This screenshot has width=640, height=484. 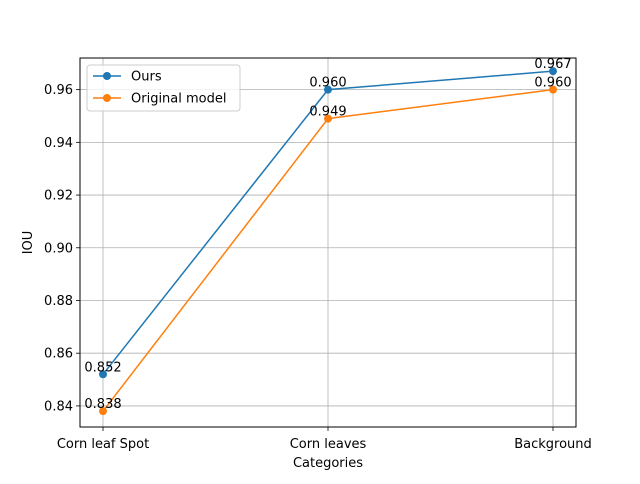 What do you see at coordinates (328, 463) in the screenshot?
I see `x-axis-label: Categories` at bounding box center [328, 463].